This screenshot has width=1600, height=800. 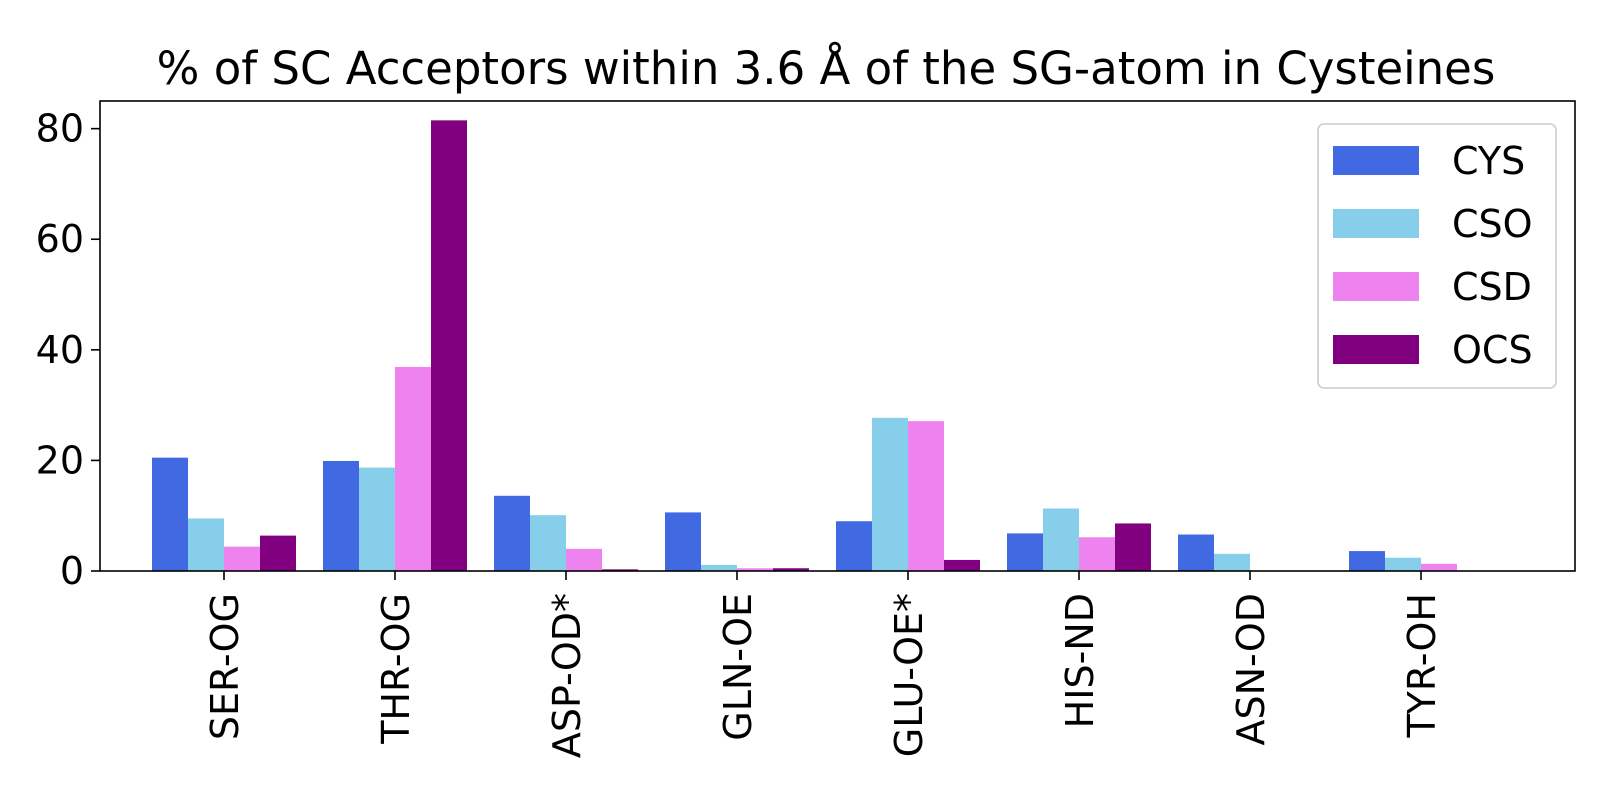 What do you see at coordinates (341, 515) in the screenshot?
I see `bar-cys-throg` at bounding box center [341, 515].